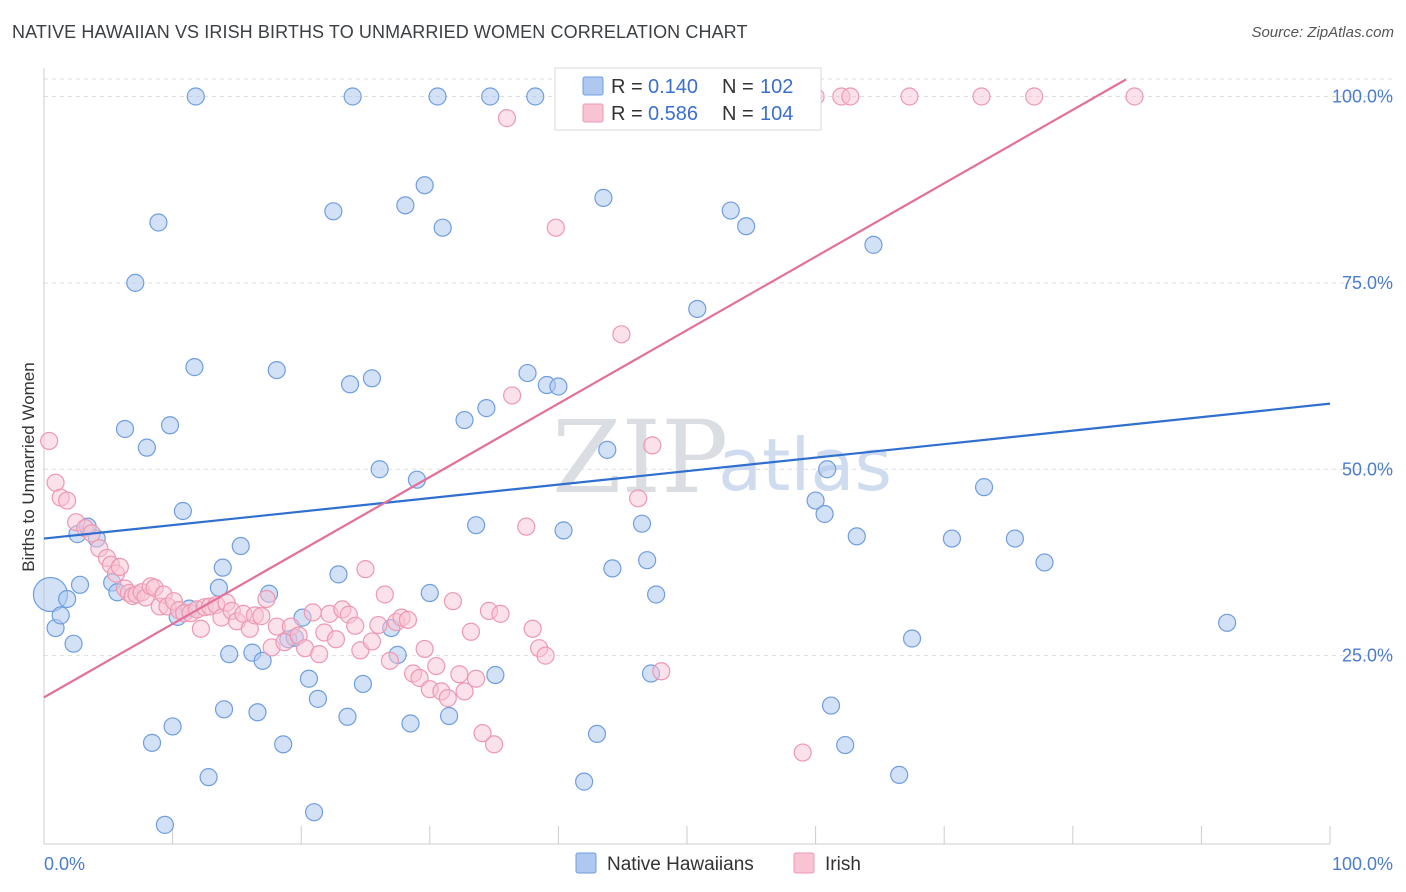  I want to click on legend-n-value-2: 104, so click(776, 114).